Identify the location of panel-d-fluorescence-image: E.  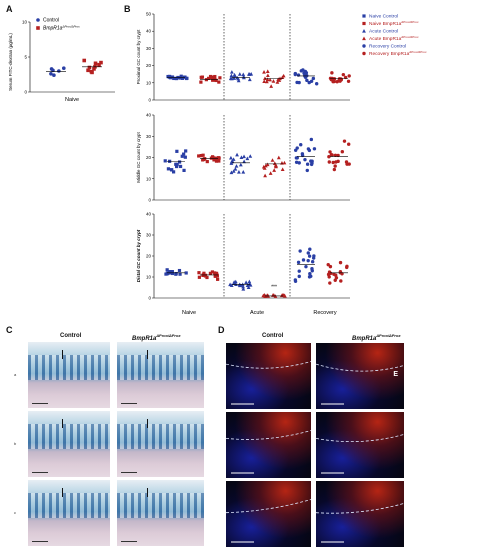
(360, 376).